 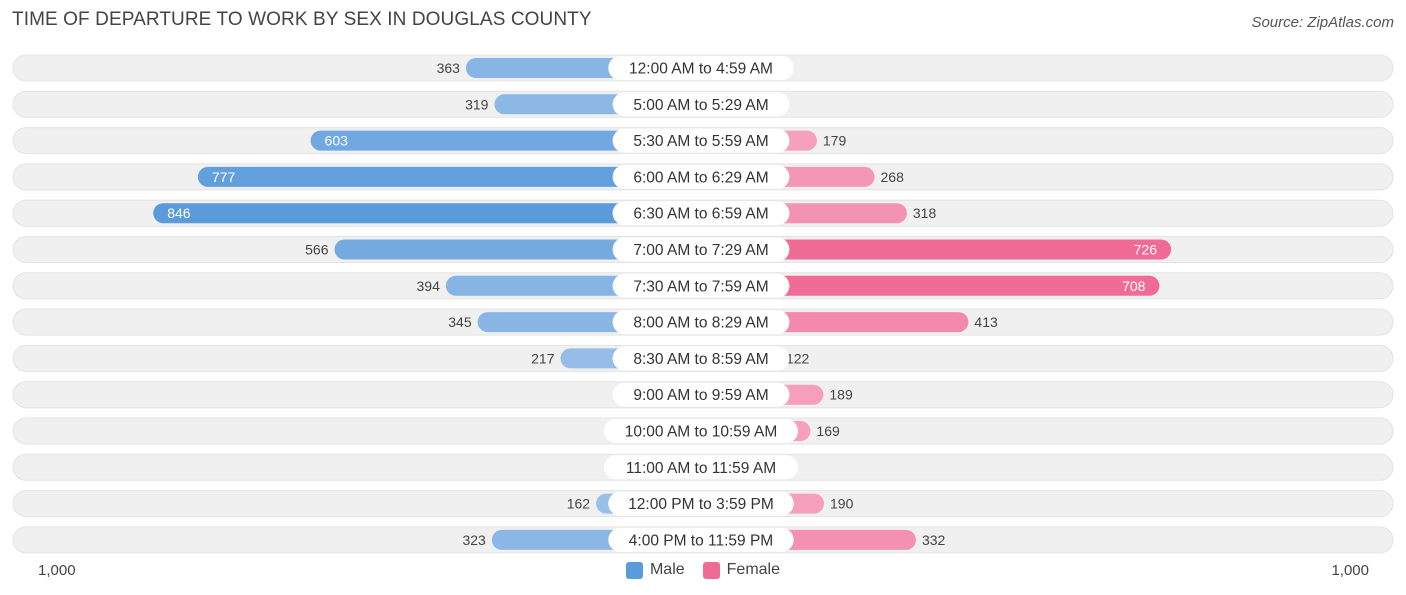 I want to click on category-label: 8:00 AM to 8:29 AM, so click(x=700, y=323).